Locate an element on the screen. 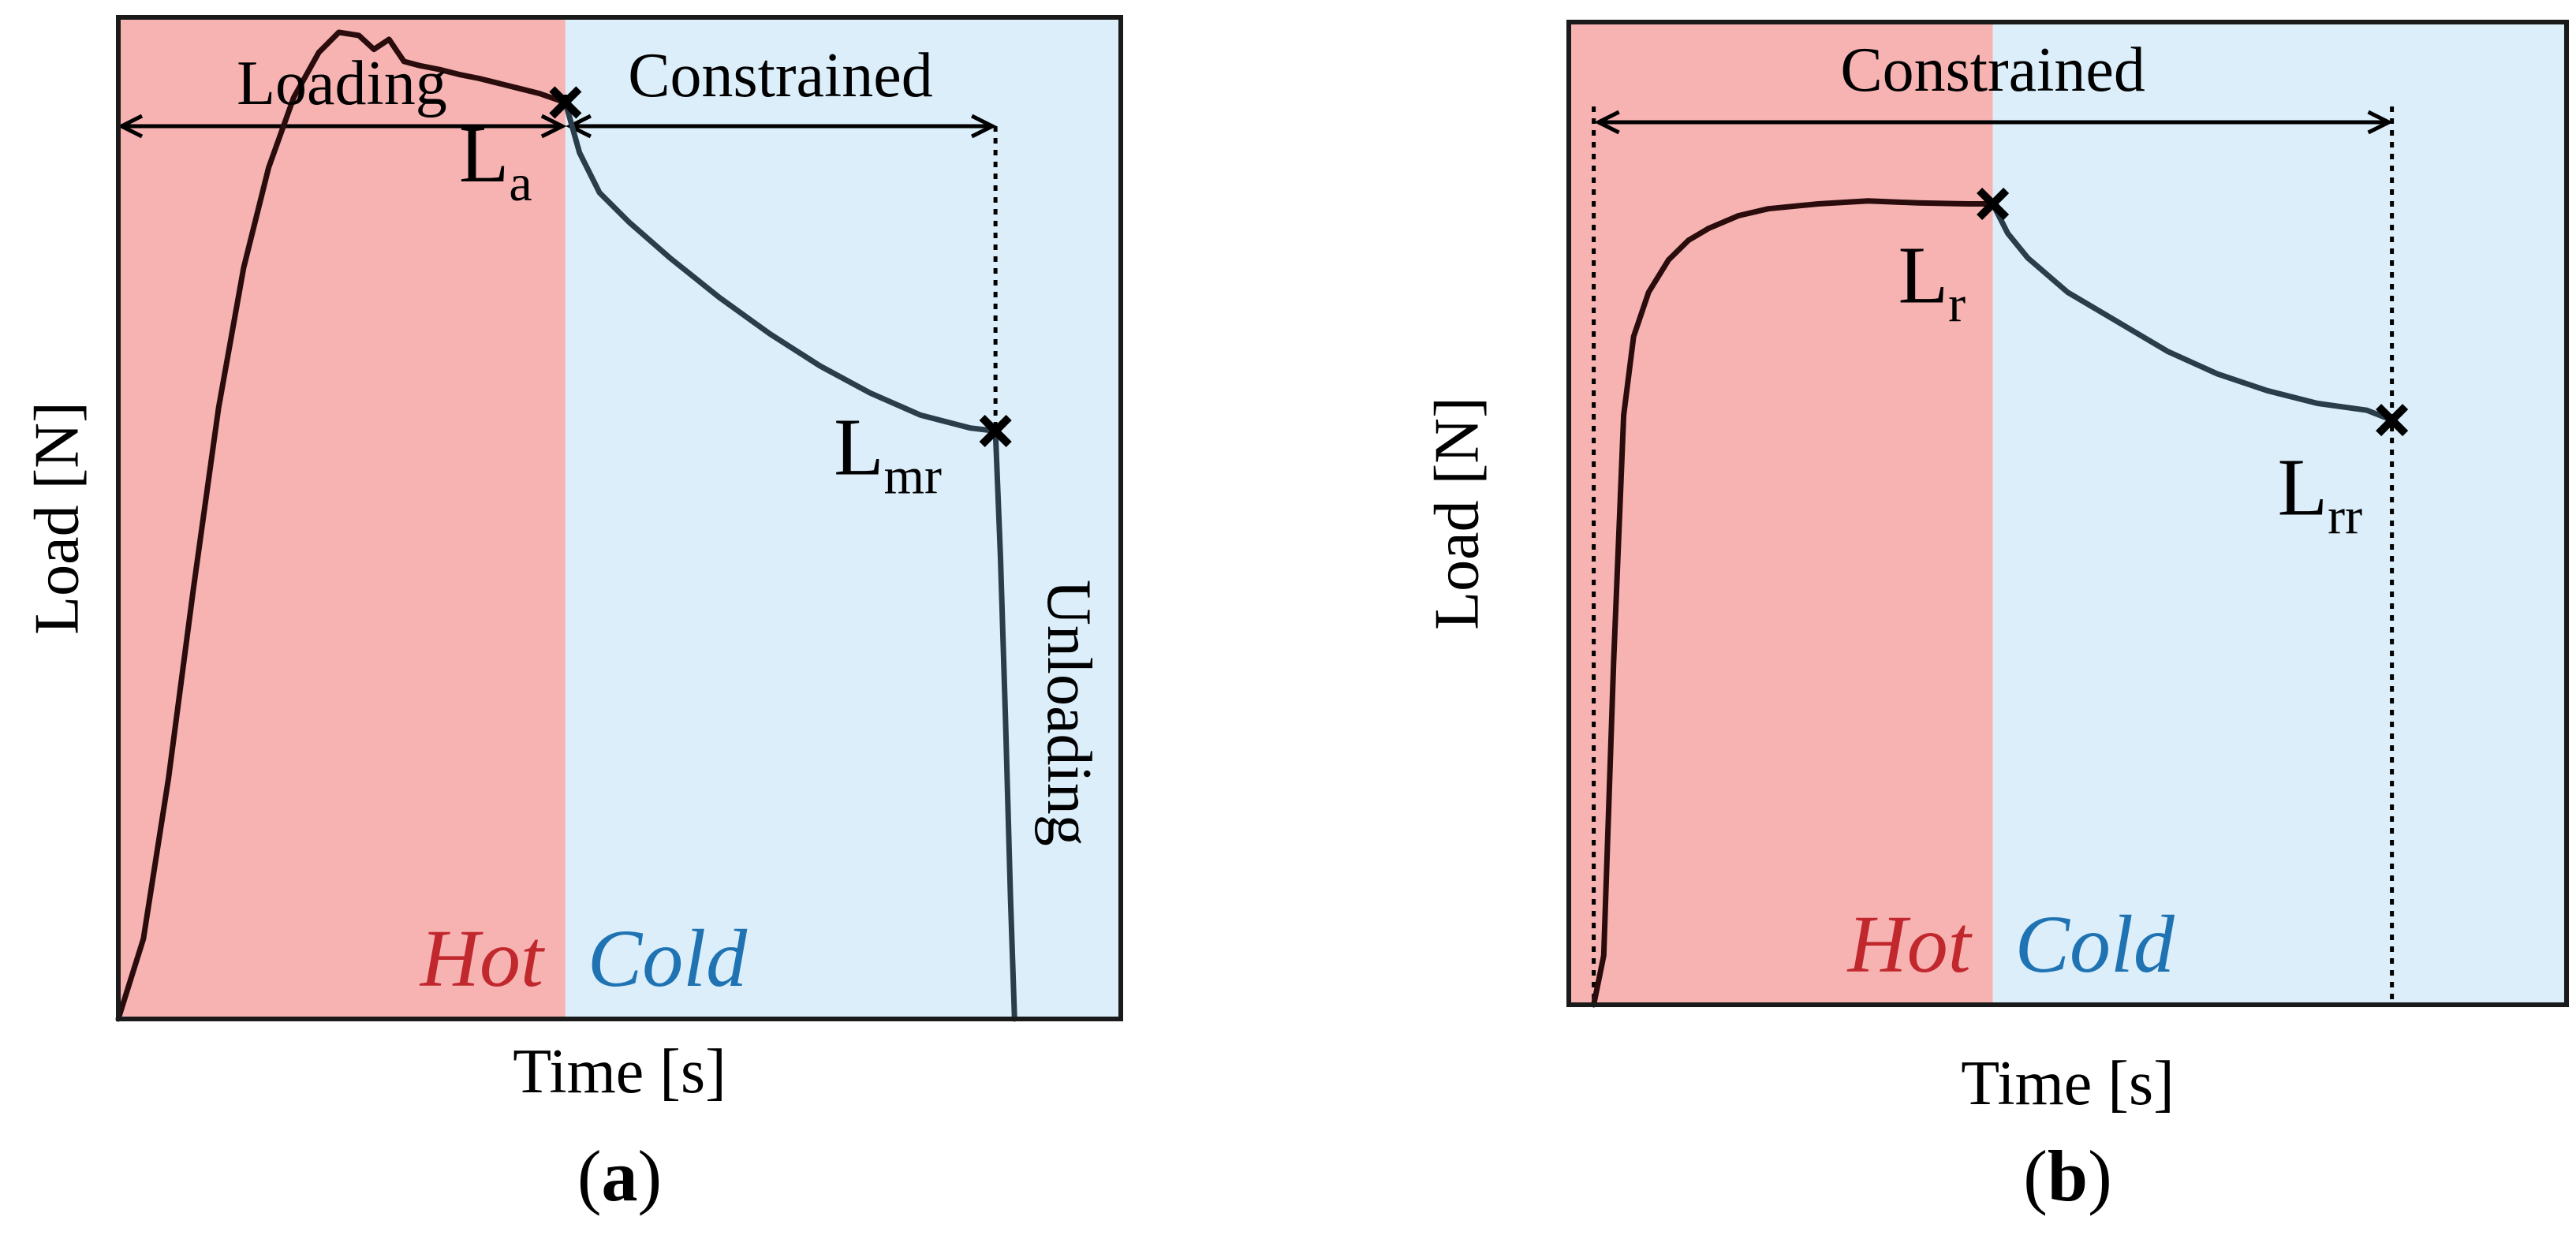 The height and width of the screenshot is (1239, 2576). point-label-lrr: Lrr is located at coordinates (2320, 494).